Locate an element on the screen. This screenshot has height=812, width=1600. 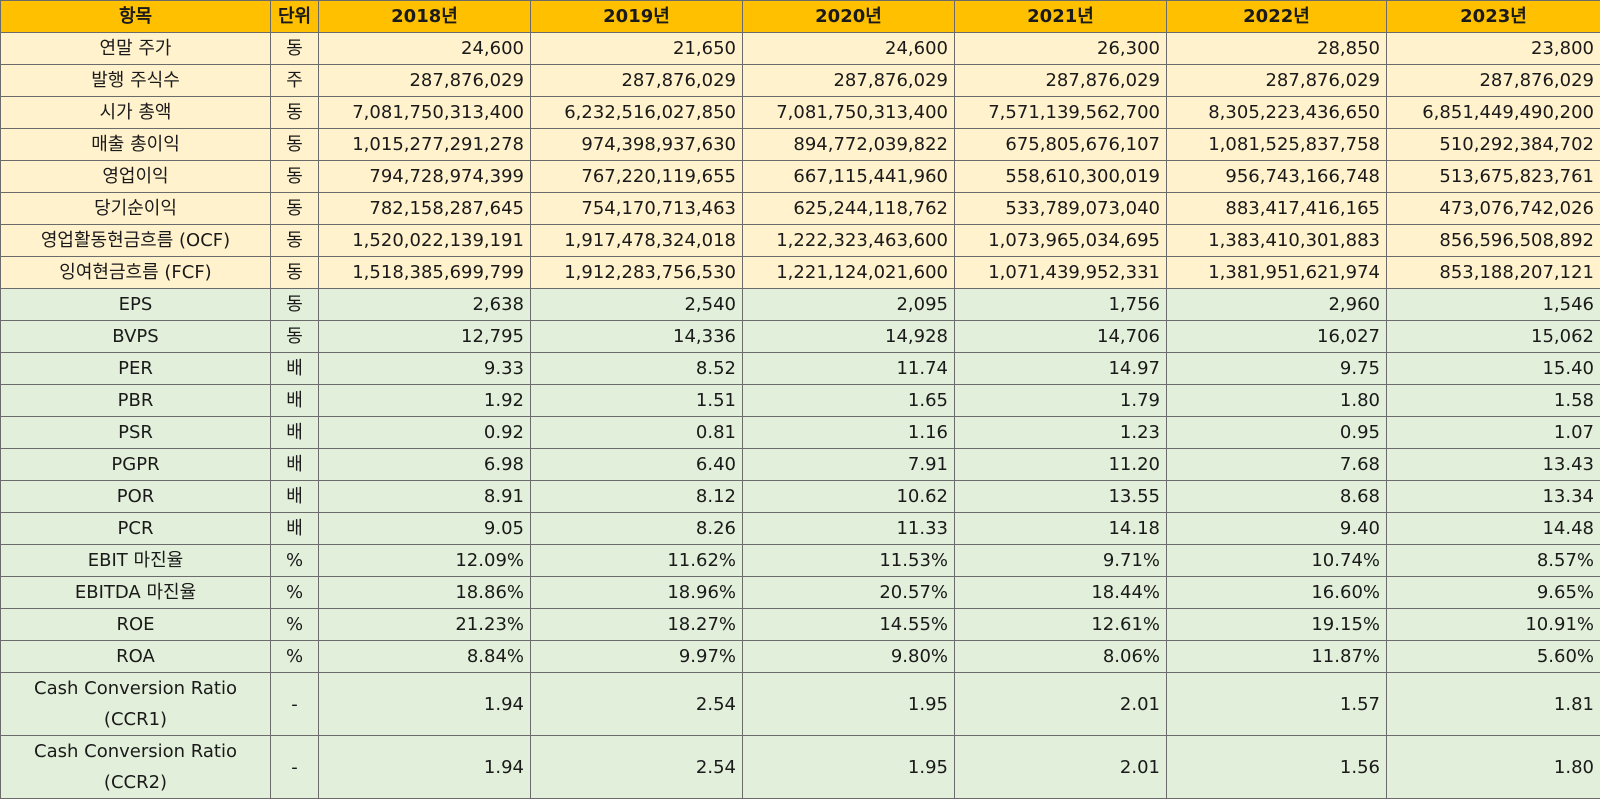
row-value: 513,675,823,761 is located at coordinates (1493, 176).